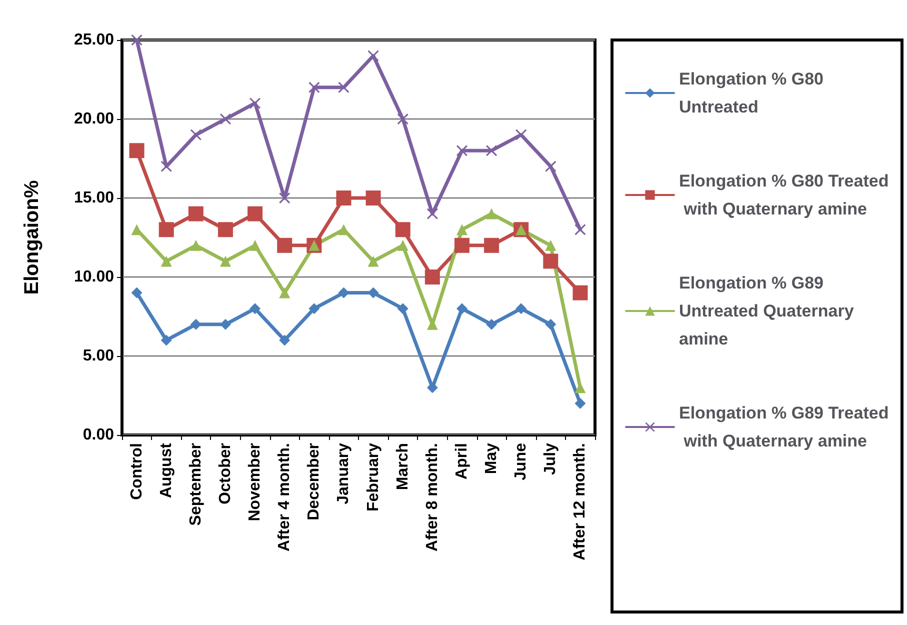 The width and height of the screenshot is (907, 625). I want to click on y-tick-label: 20.00, so click(94, 119).